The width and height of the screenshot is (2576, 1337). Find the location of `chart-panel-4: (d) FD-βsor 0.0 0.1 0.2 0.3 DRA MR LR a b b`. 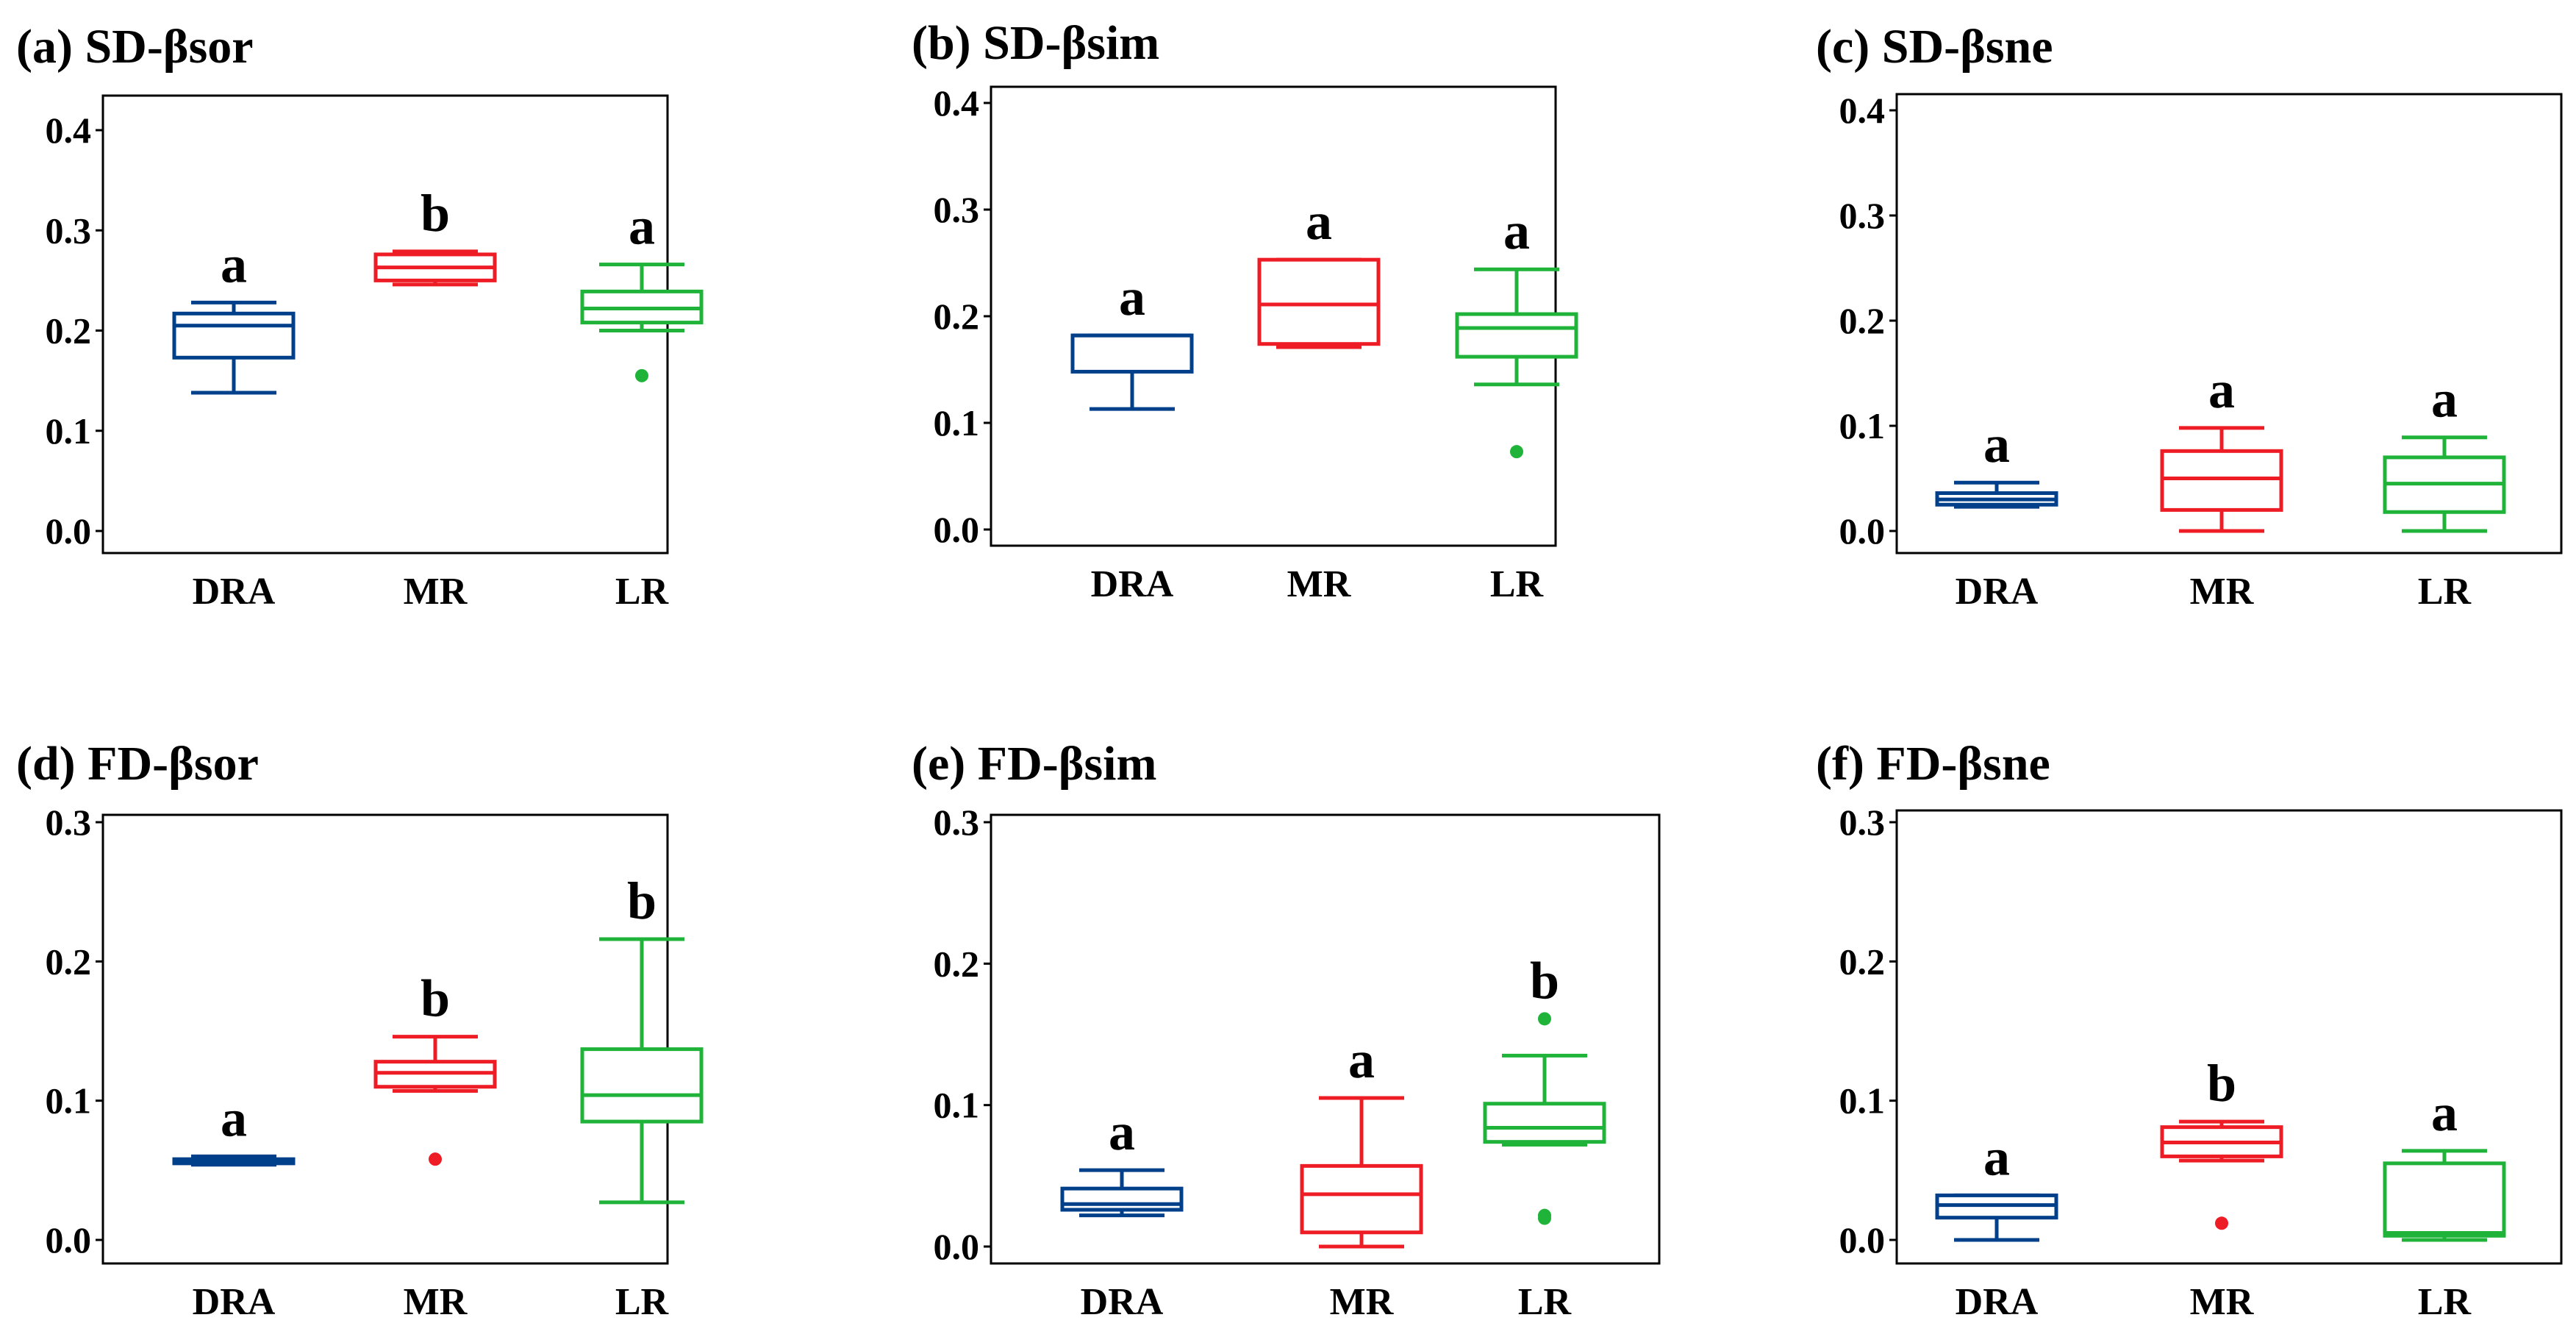

chart-panel-4: (d) FD-βsor 0.0 0.1 0.2 0.3 DRA MR LR a b b is located at coordinates (360, 1030).